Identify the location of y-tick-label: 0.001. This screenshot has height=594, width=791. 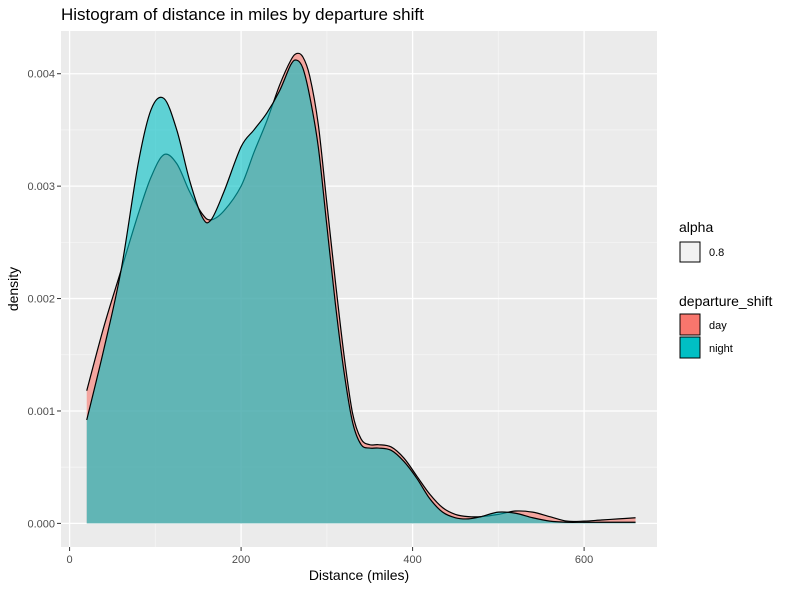
(41, 412).